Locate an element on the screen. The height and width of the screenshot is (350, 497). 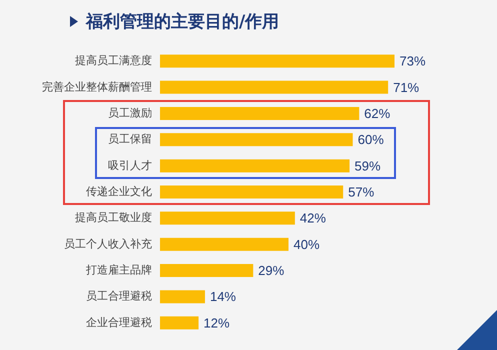
y-tick-label: 吸引人才 is located at coordinates (130, 165).